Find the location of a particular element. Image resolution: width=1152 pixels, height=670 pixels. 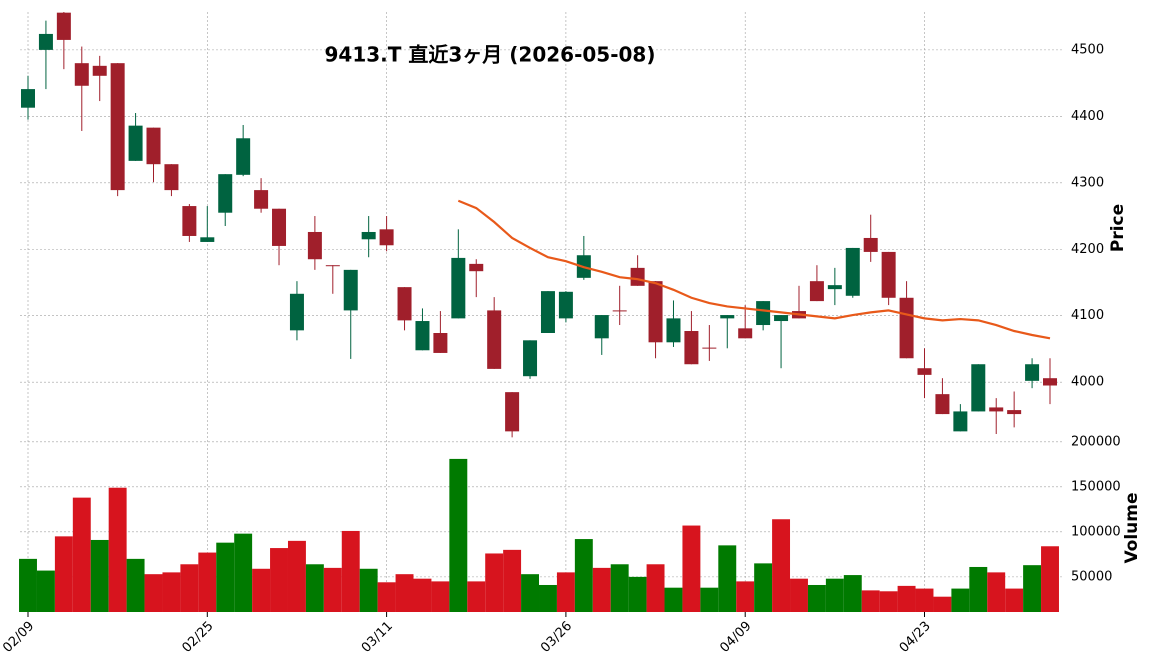

volume-tick-label: 150000 is located at coordinates (1096, 486).